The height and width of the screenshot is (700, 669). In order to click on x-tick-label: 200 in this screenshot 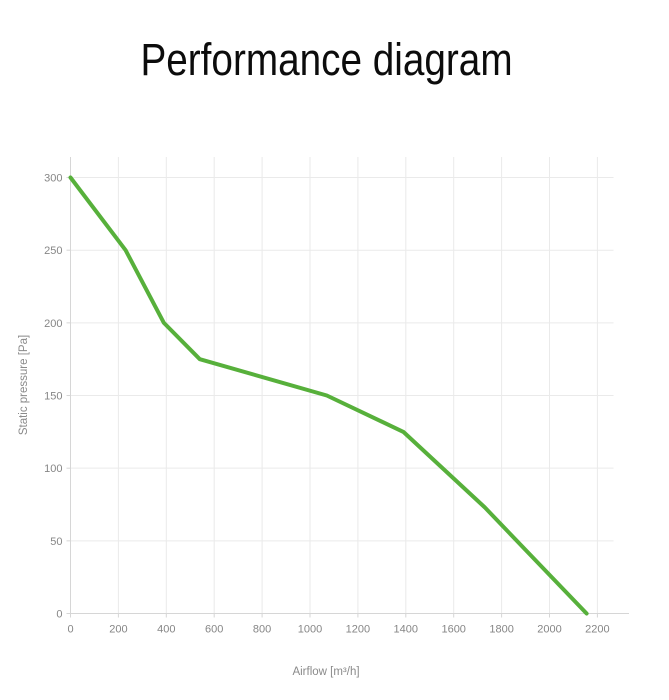, I will do `click(118, 630)`.